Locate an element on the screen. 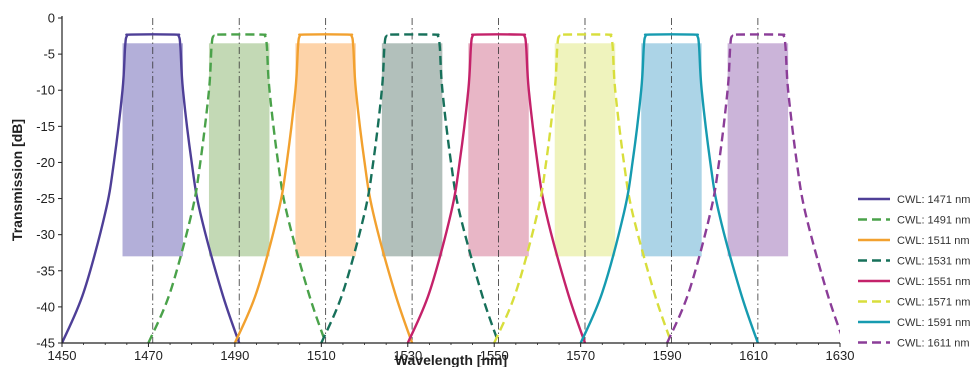 The image size is (974, 367). legend-label-1491: CWL: 1491 nm is located at coordinates (933, 221).